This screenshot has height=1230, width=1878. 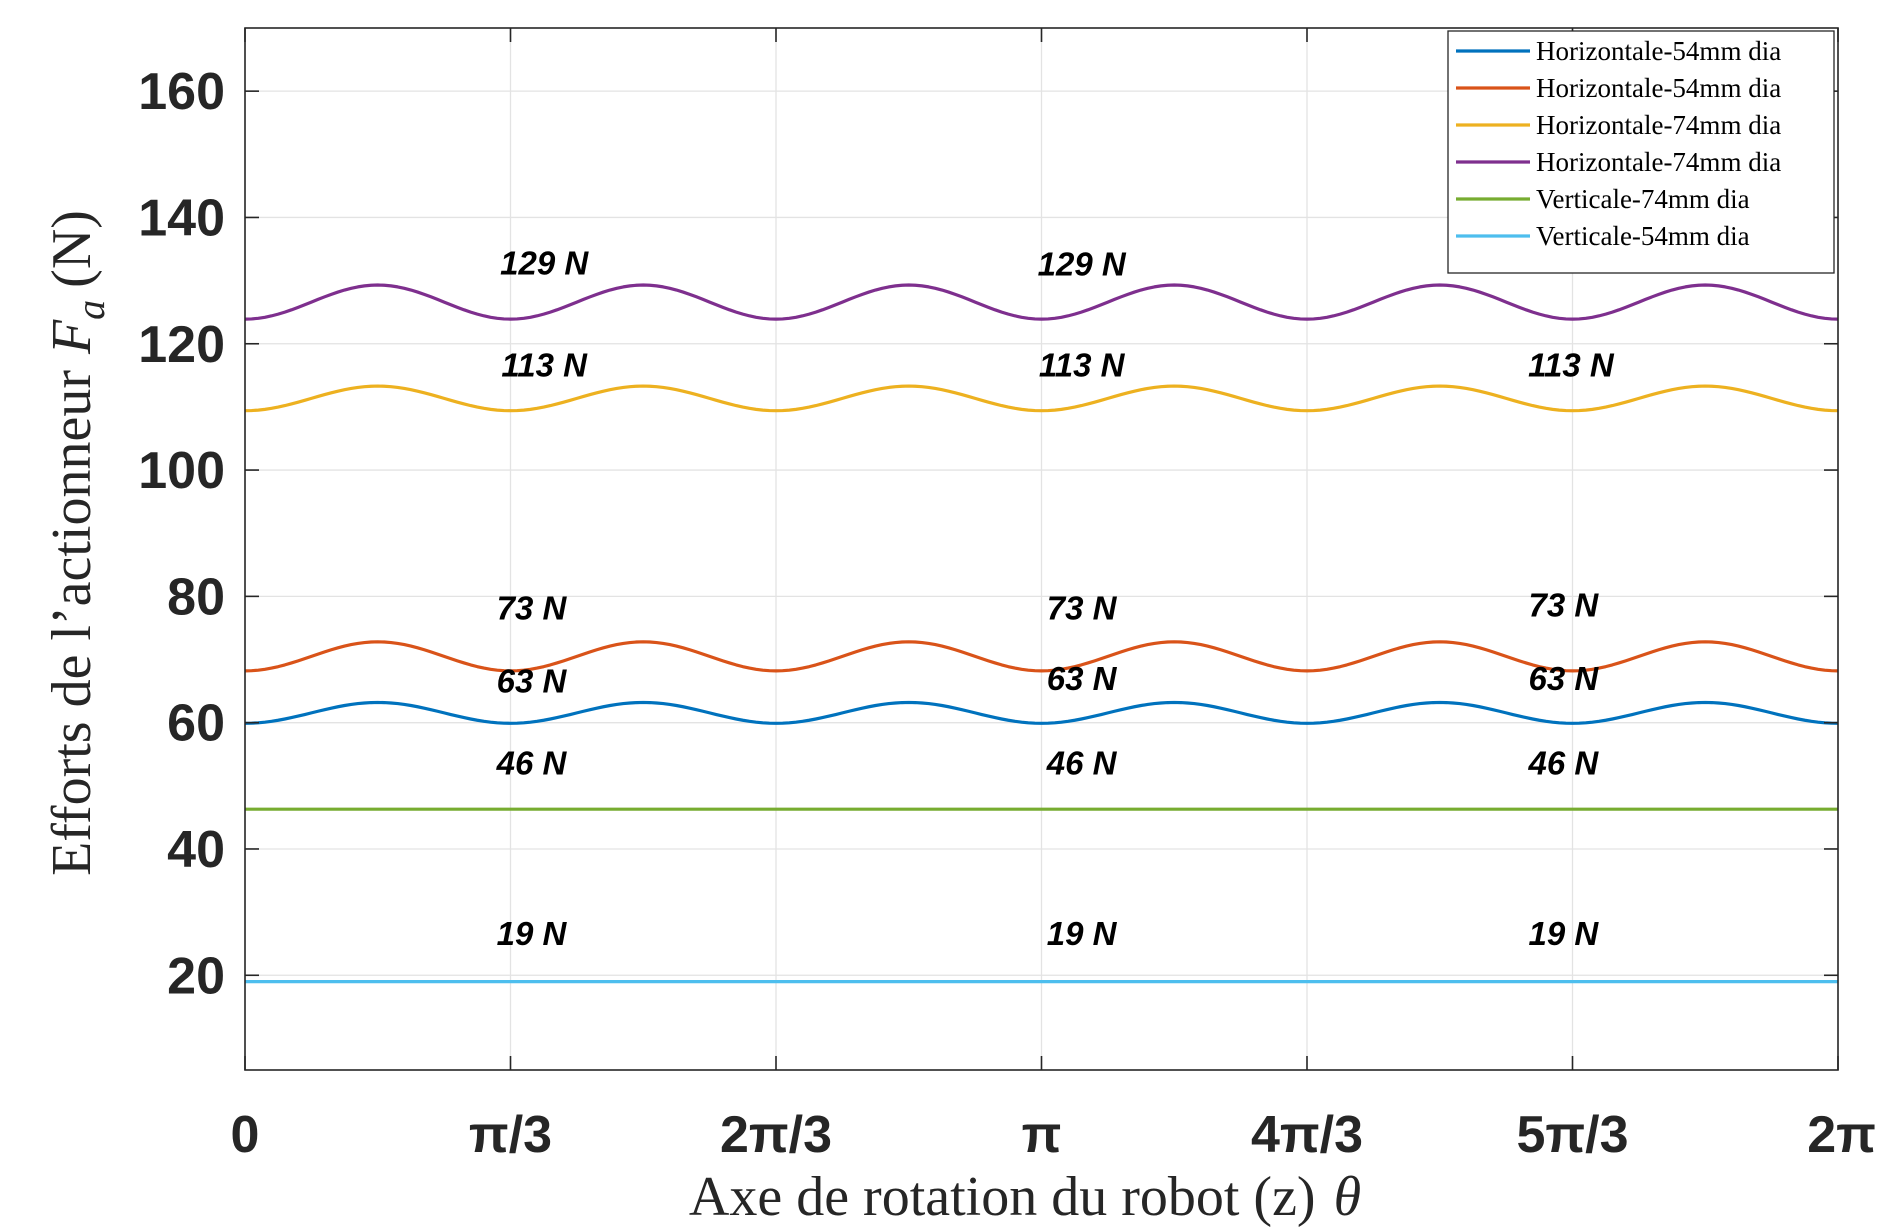 I want to click on y-tick-label: 60, so click(x=196, y=724).